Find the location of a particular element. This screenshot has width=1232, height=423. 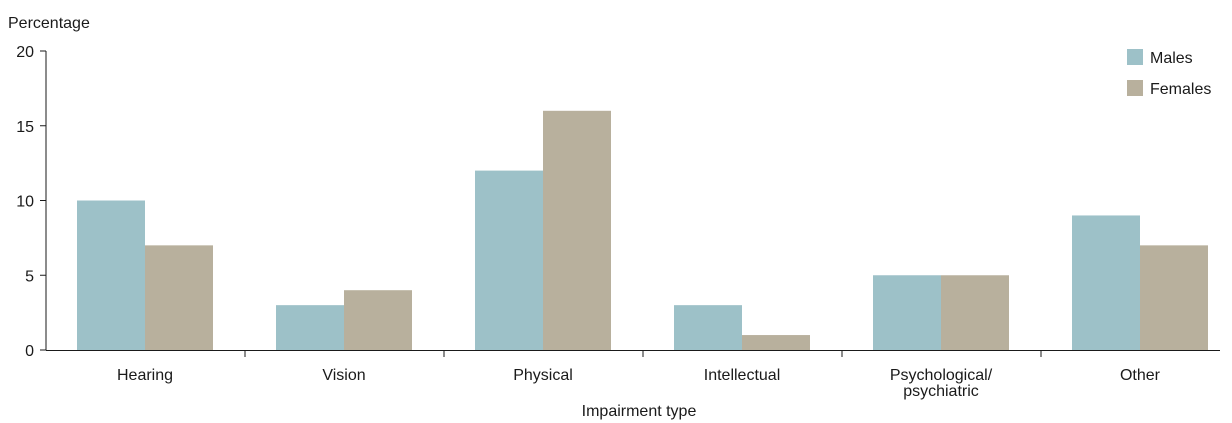

y-tick-label: 5 is located at coordinates (29, 276).